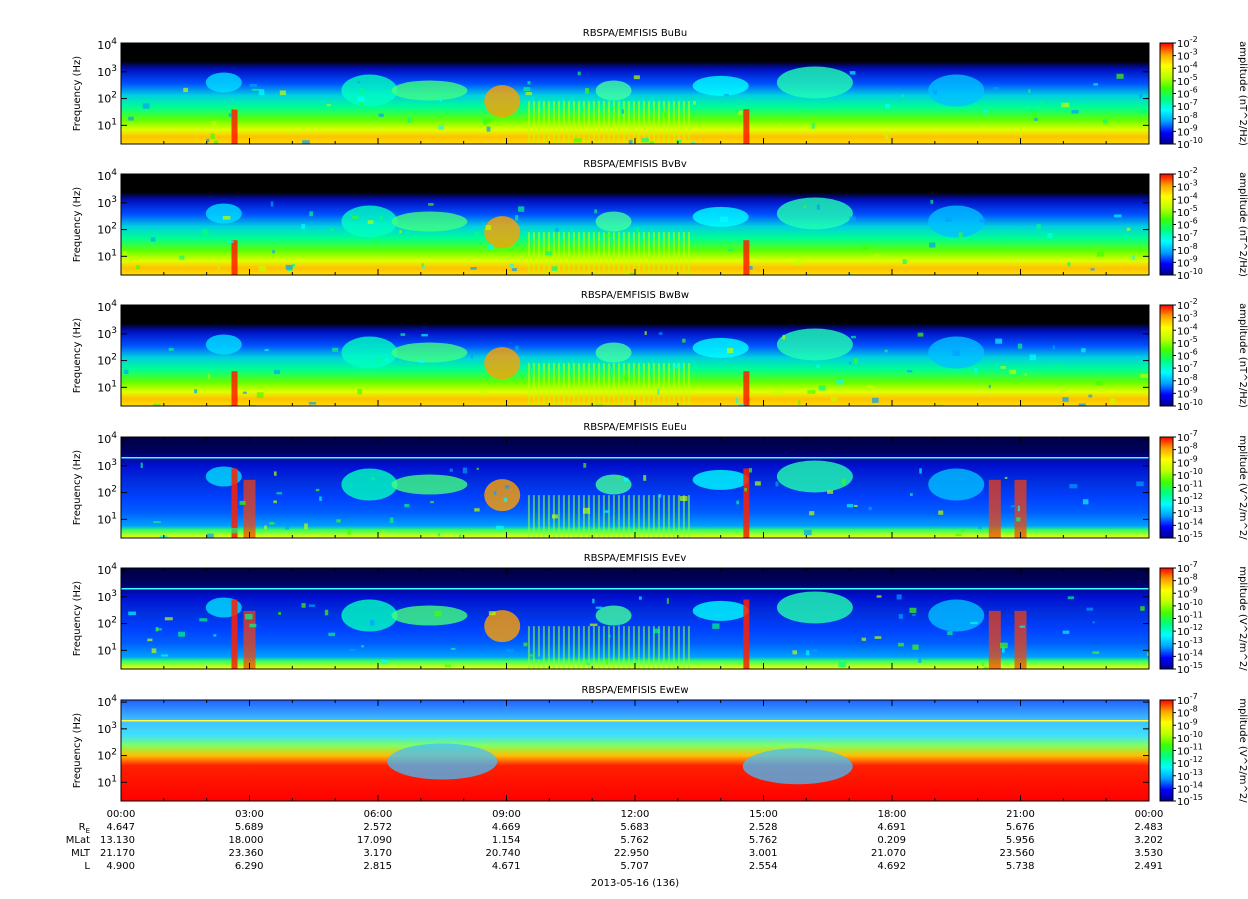 This screenshot has width=1248, height=899. I want to click on ephemeris-value: 4.691, so click(891, 827).